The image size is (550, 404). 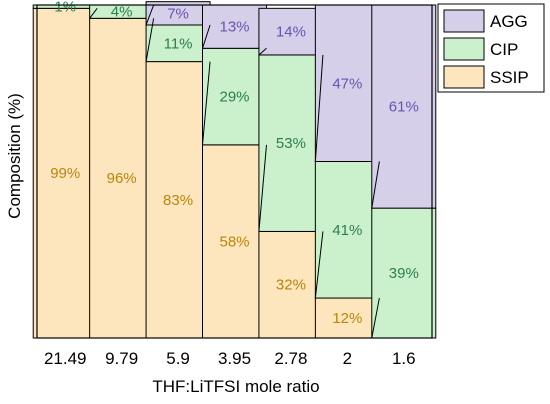 I want to click on data-label-agg-6: 61%, so click(x=404, y=107).